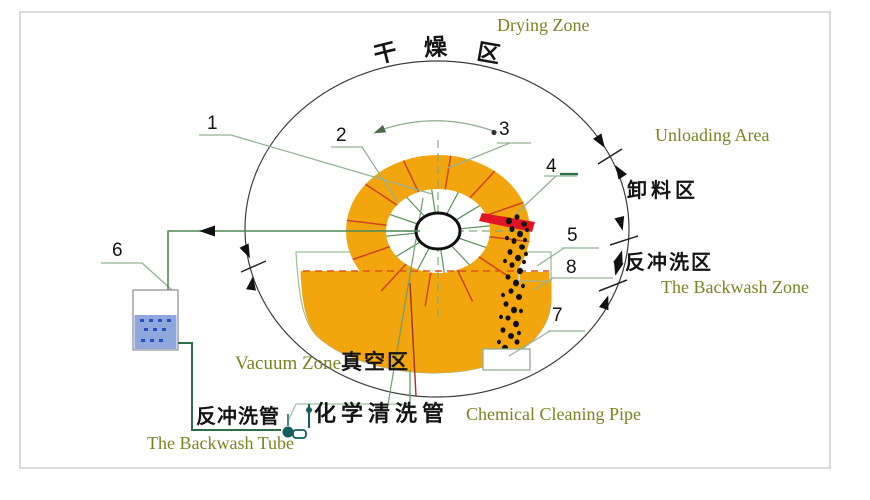 The image size is (870, 500). What do you see at coordinates (735, 287) in the screenshot?
I see `backwash-zone-en-label: The Backwash Zone` at bounding box center [735, 287].